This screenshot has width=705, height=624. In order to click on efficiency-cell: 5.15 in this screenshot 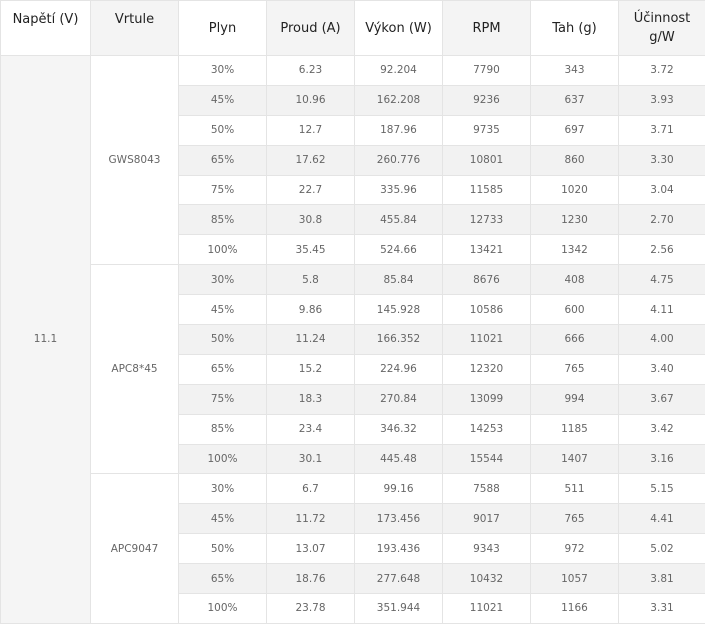, I will do `click(662, 489)`.